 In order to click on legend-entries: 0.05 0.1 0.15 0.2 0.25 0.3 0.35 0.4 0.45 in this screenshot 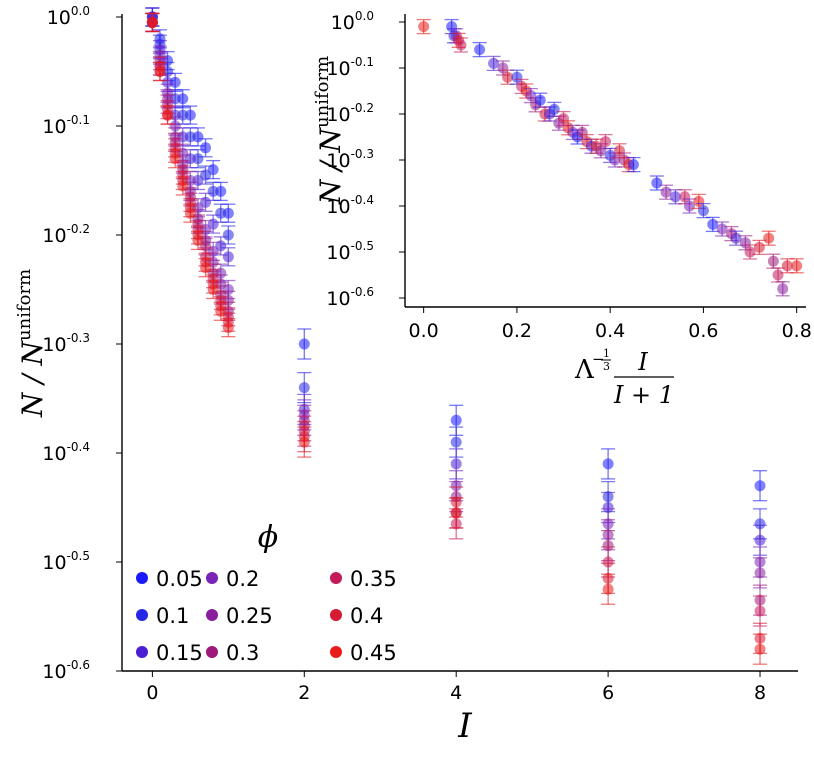, I will do `click(266, 616)`.